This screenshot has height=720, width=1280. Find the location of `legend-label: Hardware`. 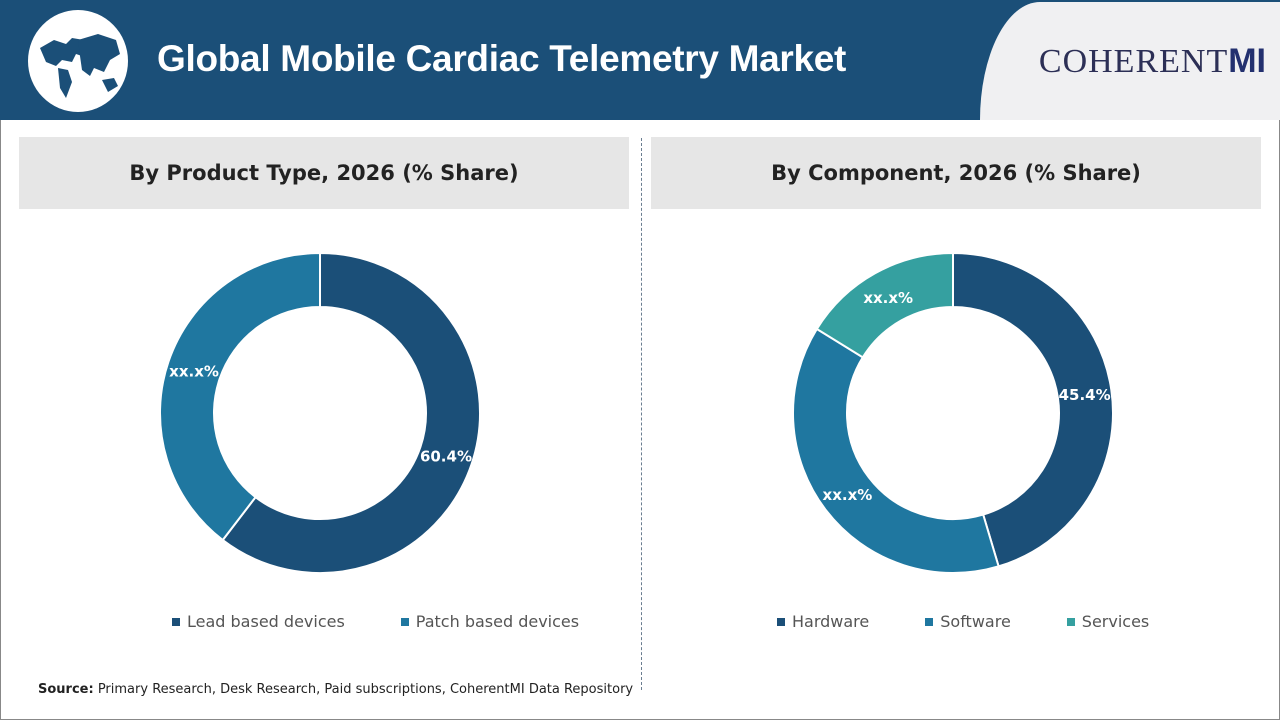

legend-label: Hardware is located at coordinates (831, 621).